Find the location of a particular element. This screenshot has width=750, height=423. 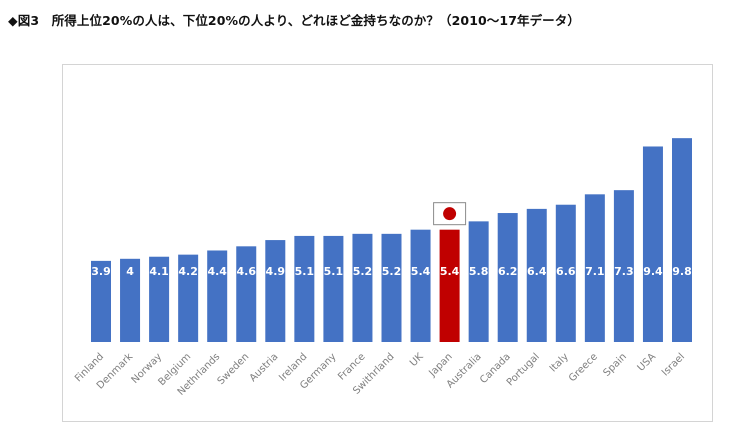

bar-denmark is located at coordinates (130, 300).